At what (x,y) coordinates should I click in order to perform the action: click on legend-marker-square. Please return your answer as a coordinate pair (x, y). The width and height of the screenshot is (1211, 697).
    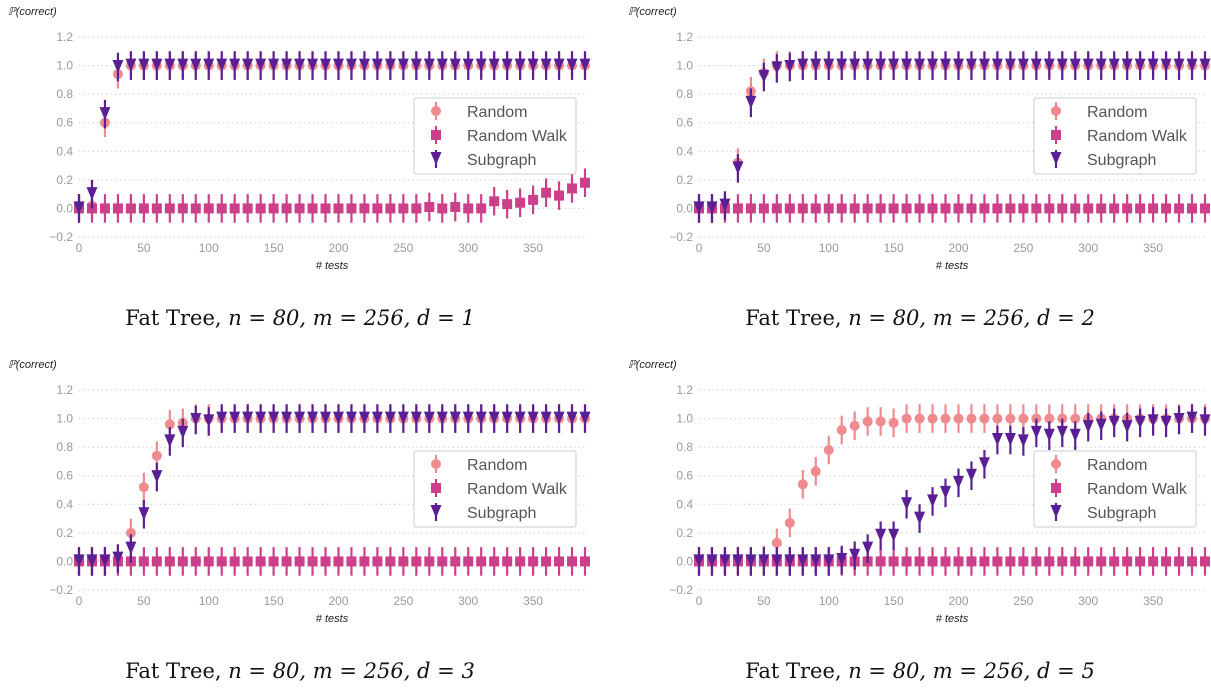
    Looking at the image, I should click on (436, 135).